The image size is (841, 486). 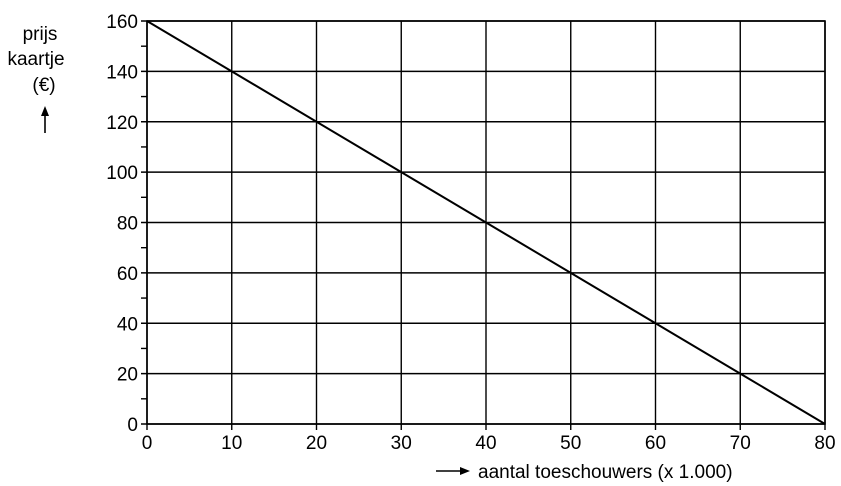 I want to click on x-tick-label: 20, so click(x=316, y=443).